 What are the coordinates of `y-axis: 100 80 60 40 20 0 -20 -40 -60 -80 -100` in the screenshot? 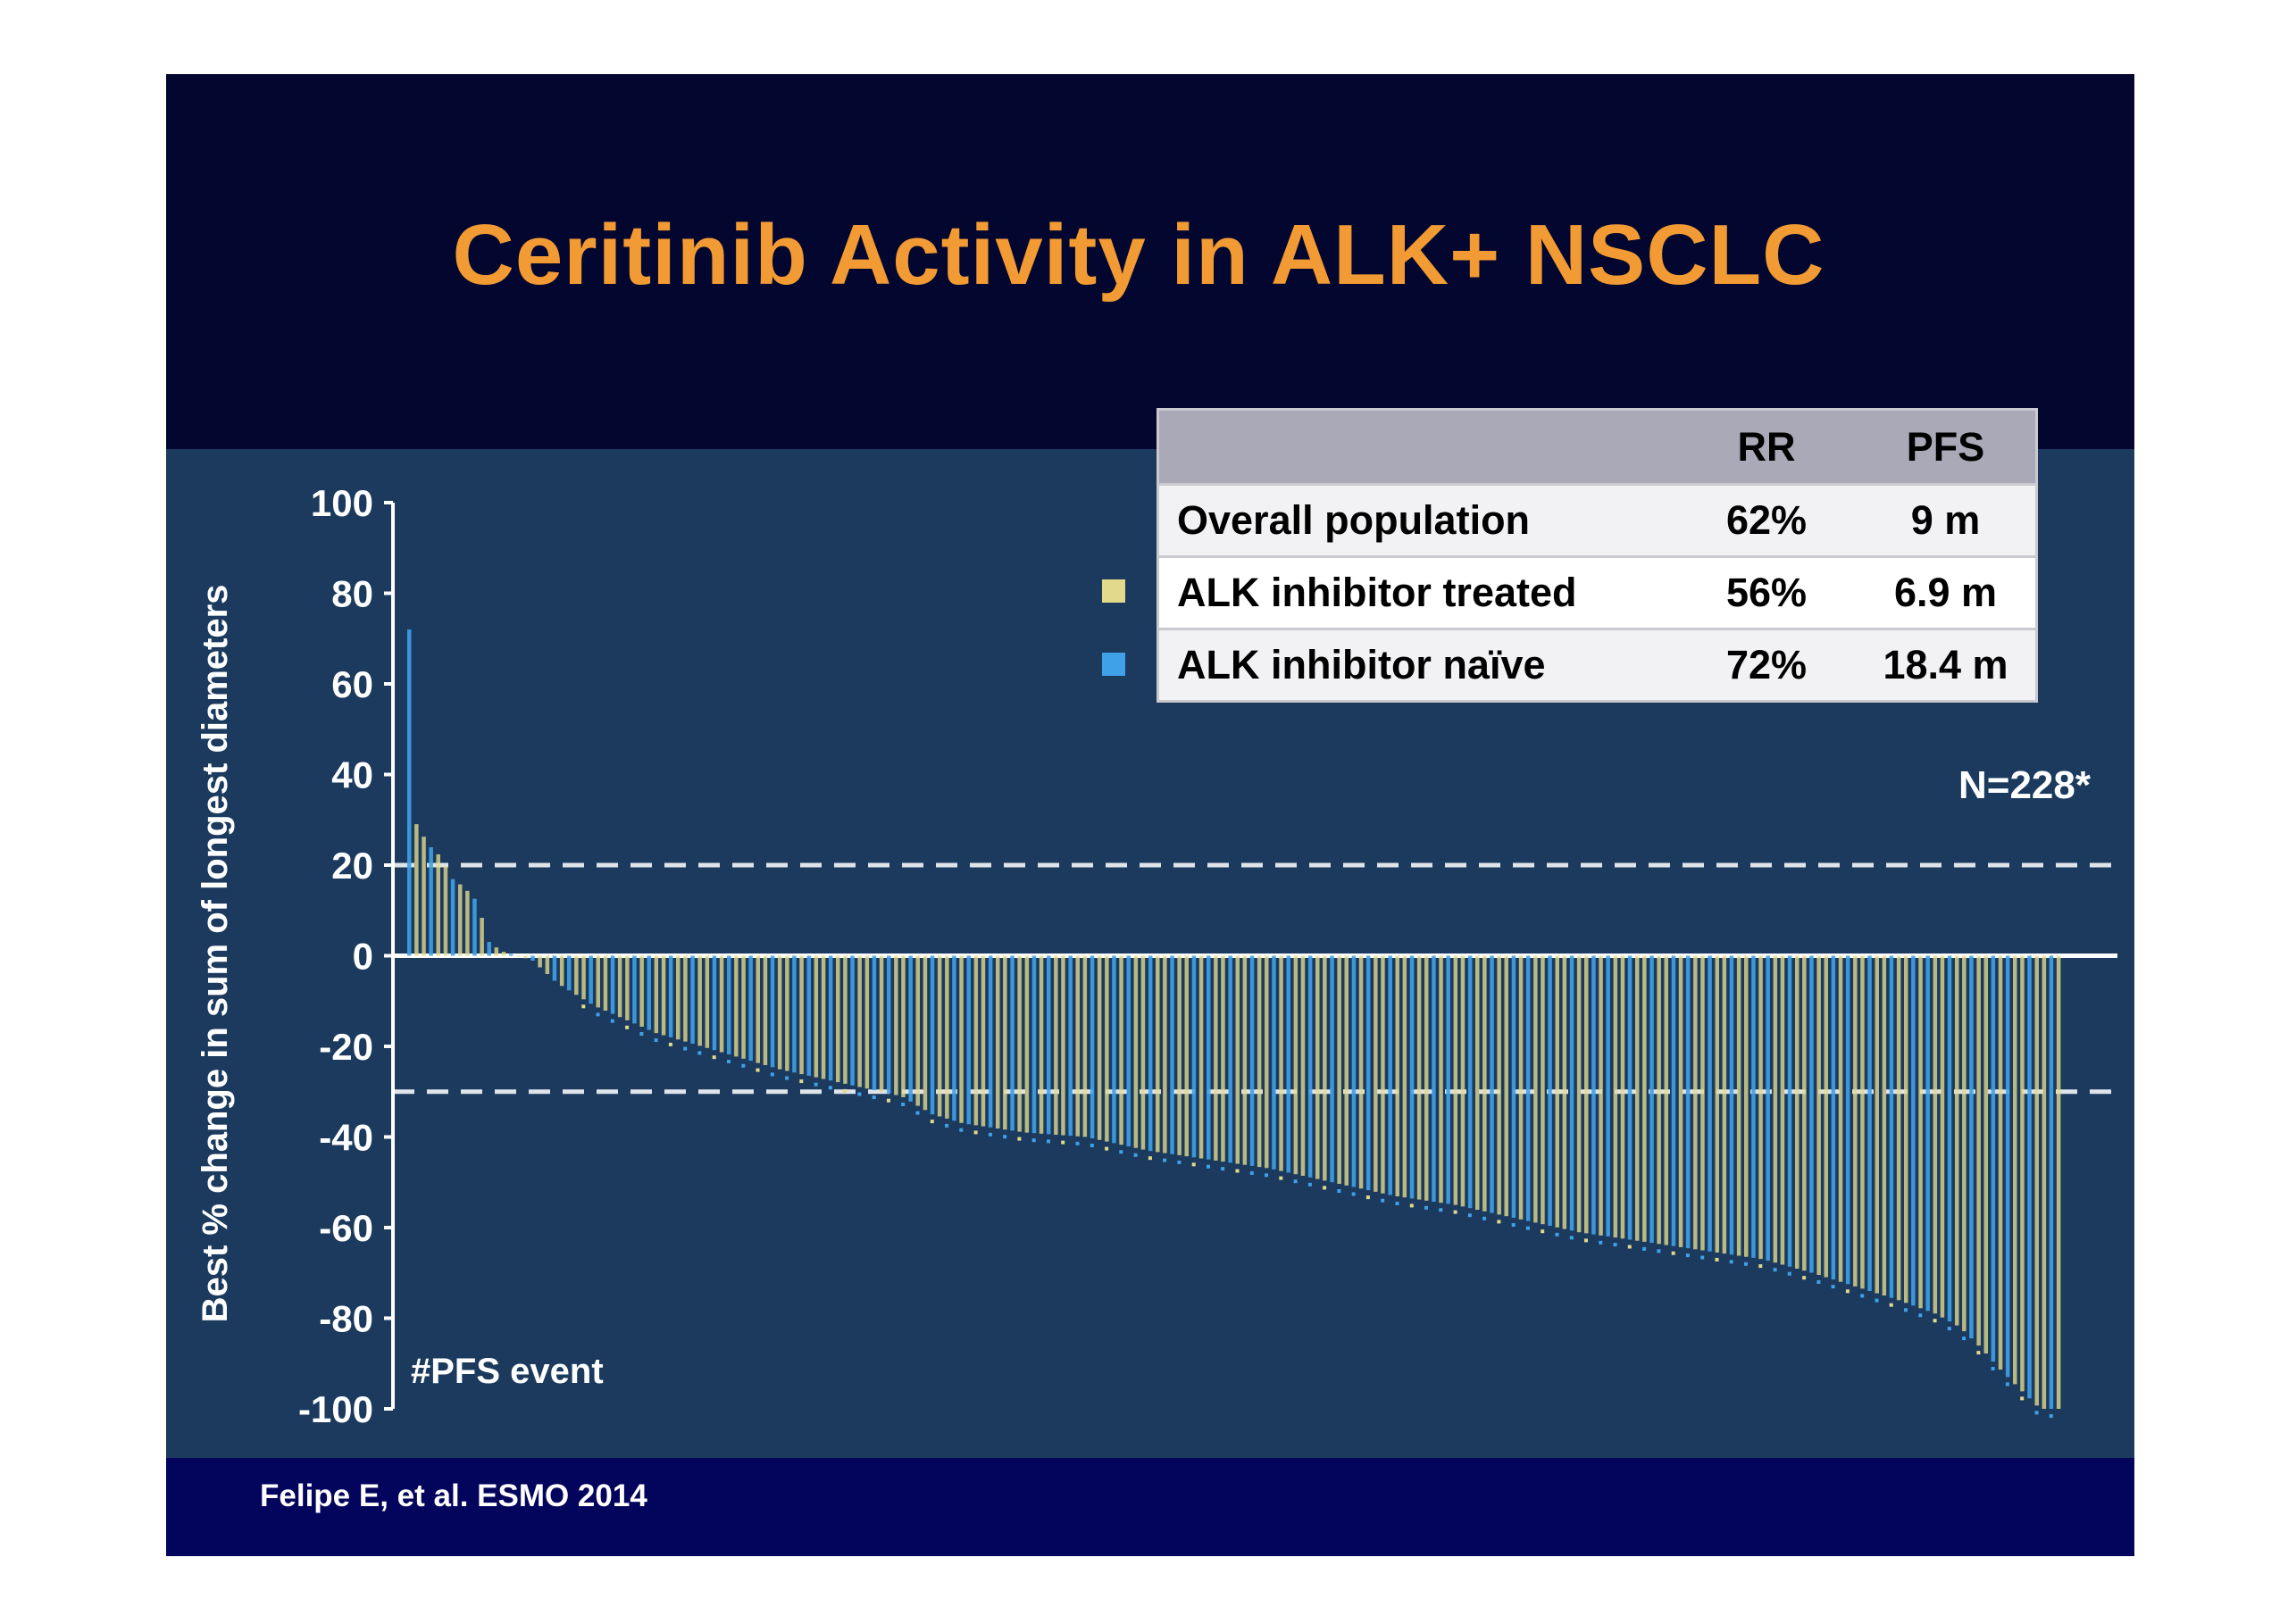 It's located at (346, 956).